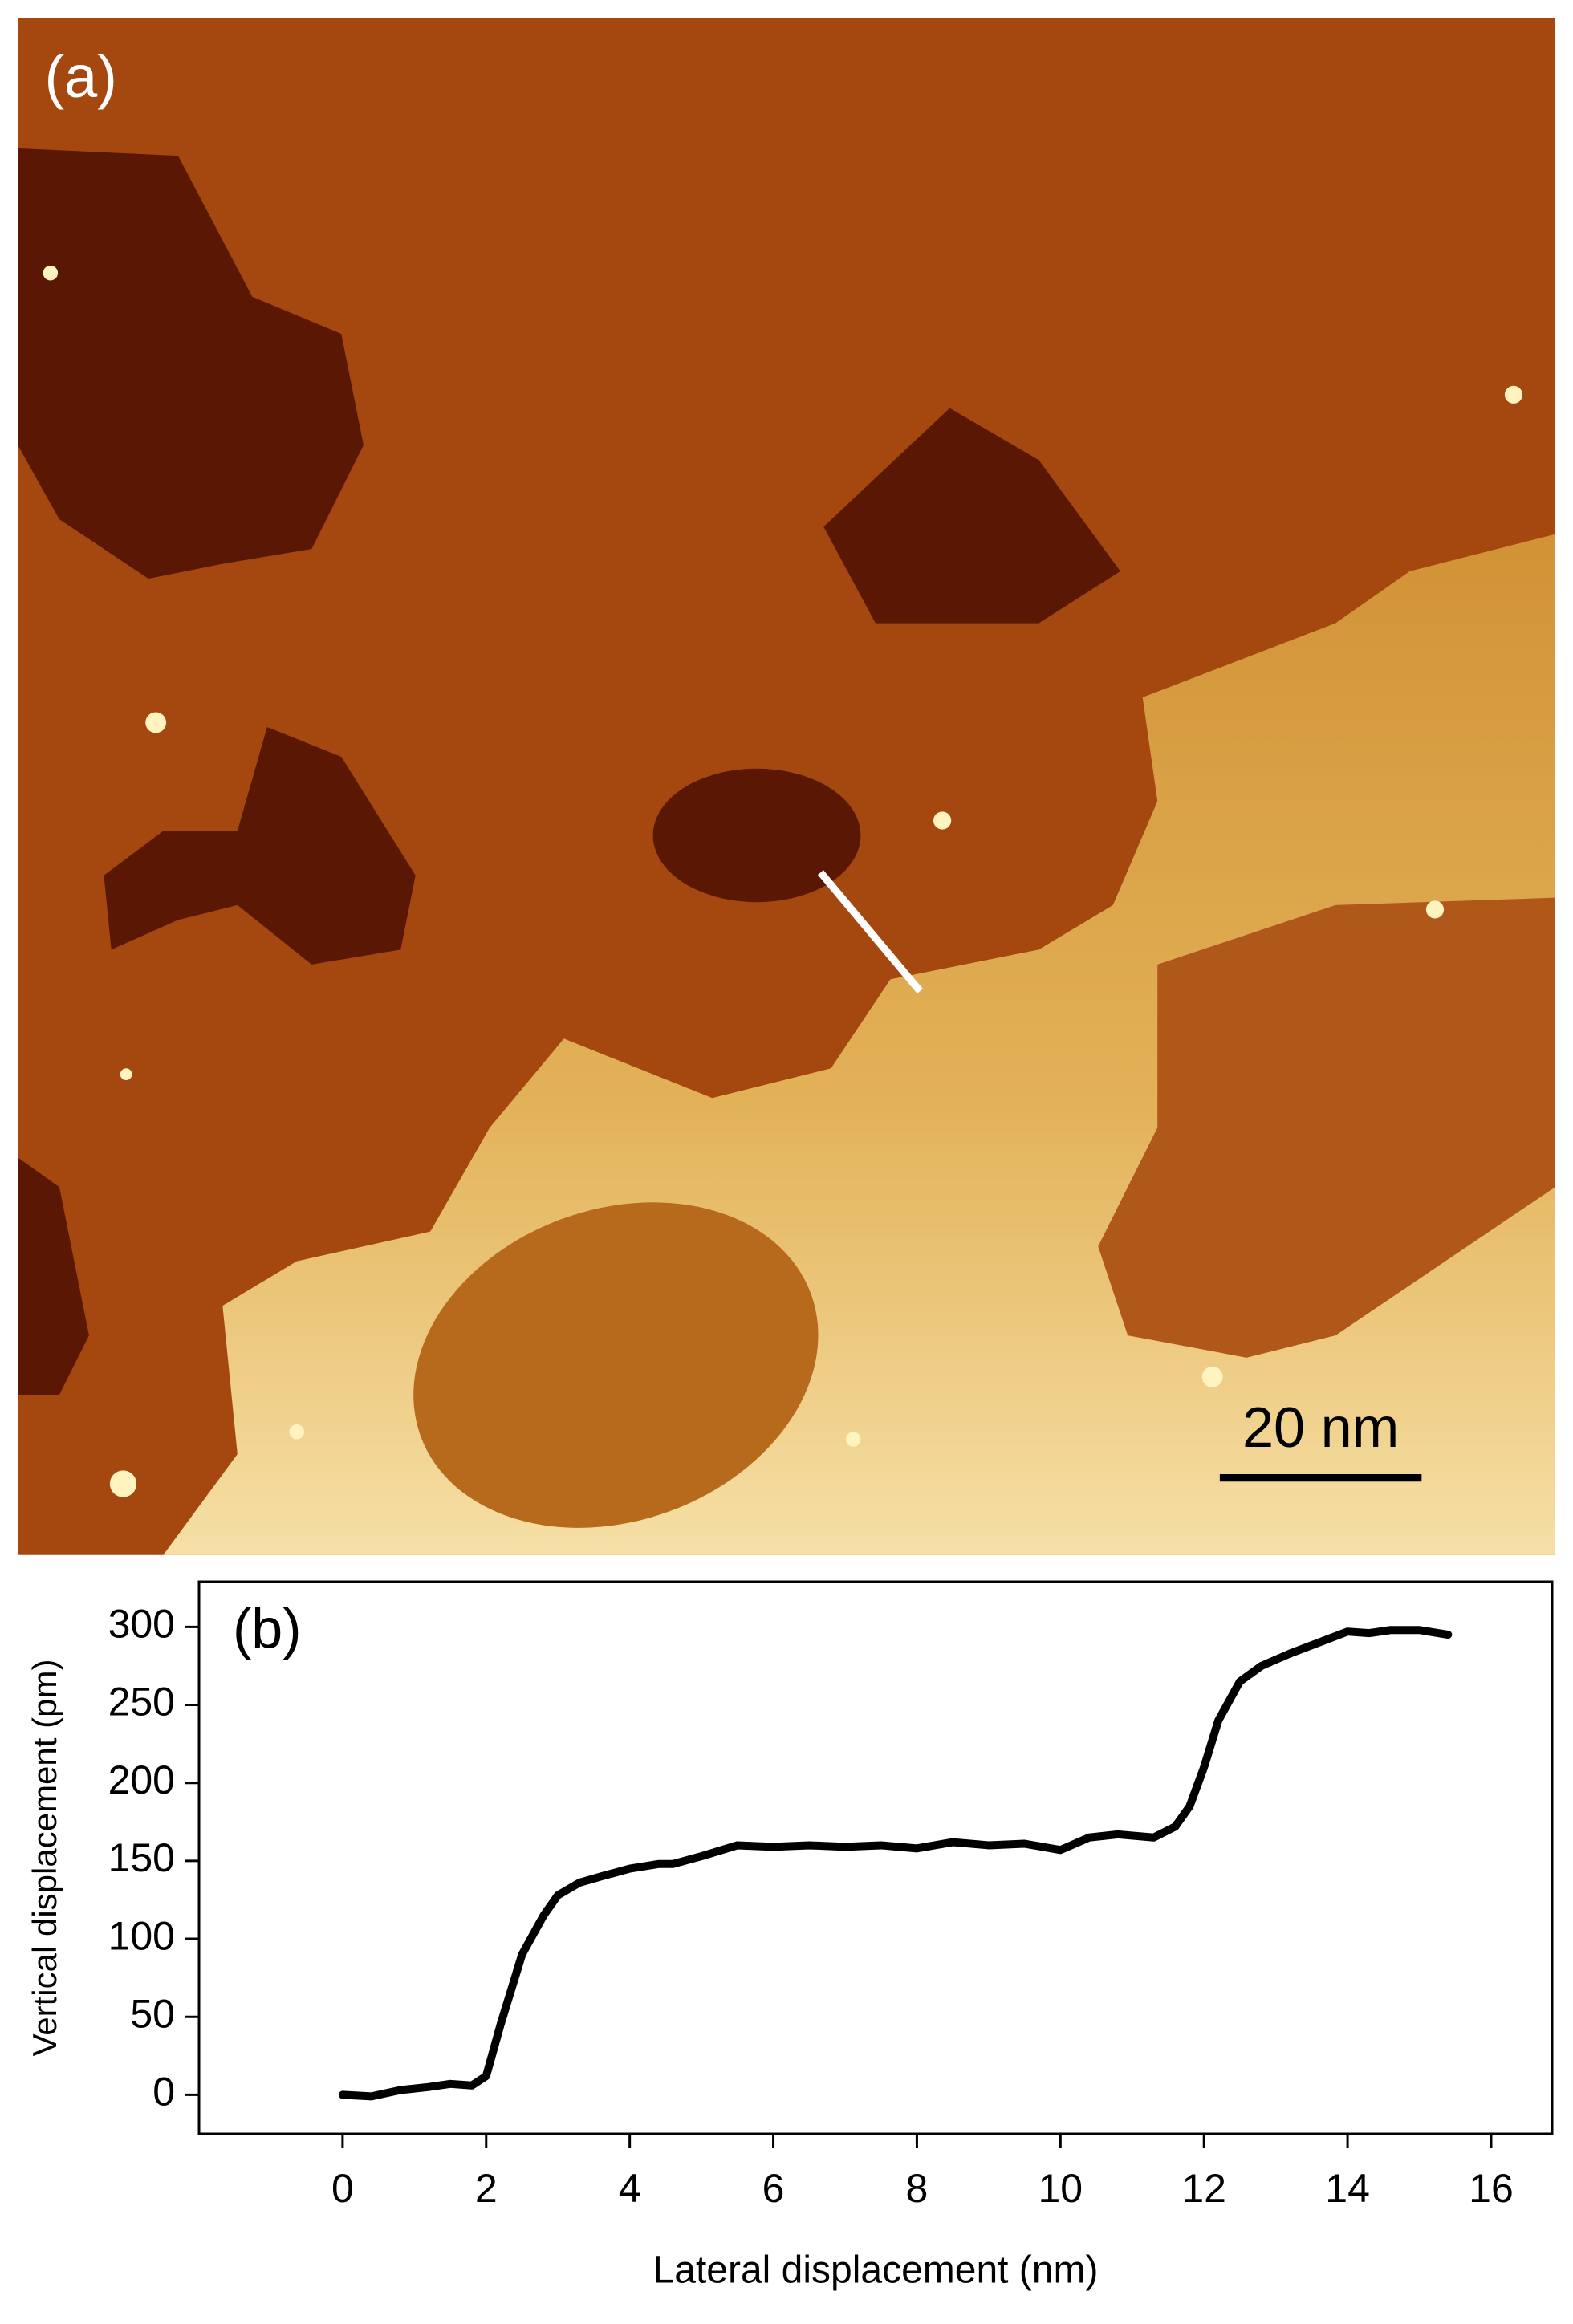 The height and width of the screenshot is (2324, 1573). Describe the element at coordinates (44, 1858) in the screenshot. I see `y-axis-label: Vertical displacement (pm)` at that location.